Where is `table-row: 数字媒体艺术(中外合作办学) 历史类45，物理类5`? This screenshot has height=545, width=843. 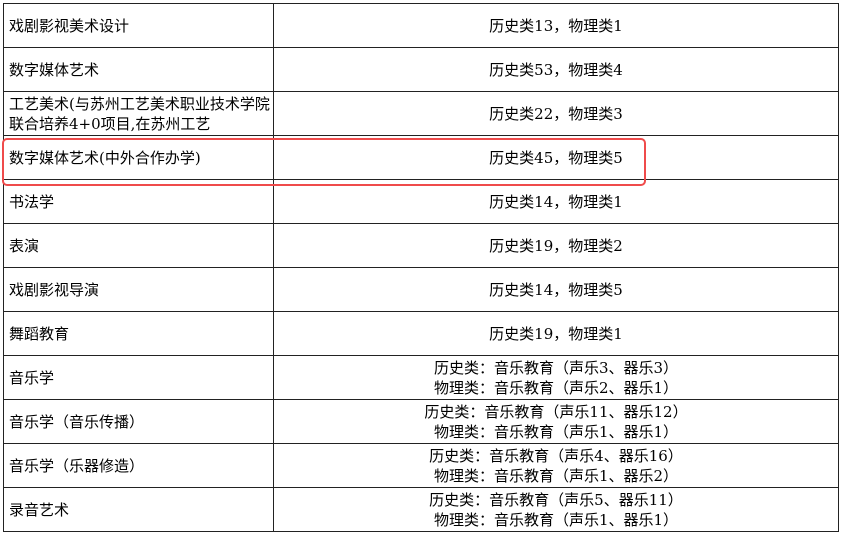 table-row: 数字媒体艺术(中外合作办学) 历史类45，物理类5 is located at coordinates (421, 157).